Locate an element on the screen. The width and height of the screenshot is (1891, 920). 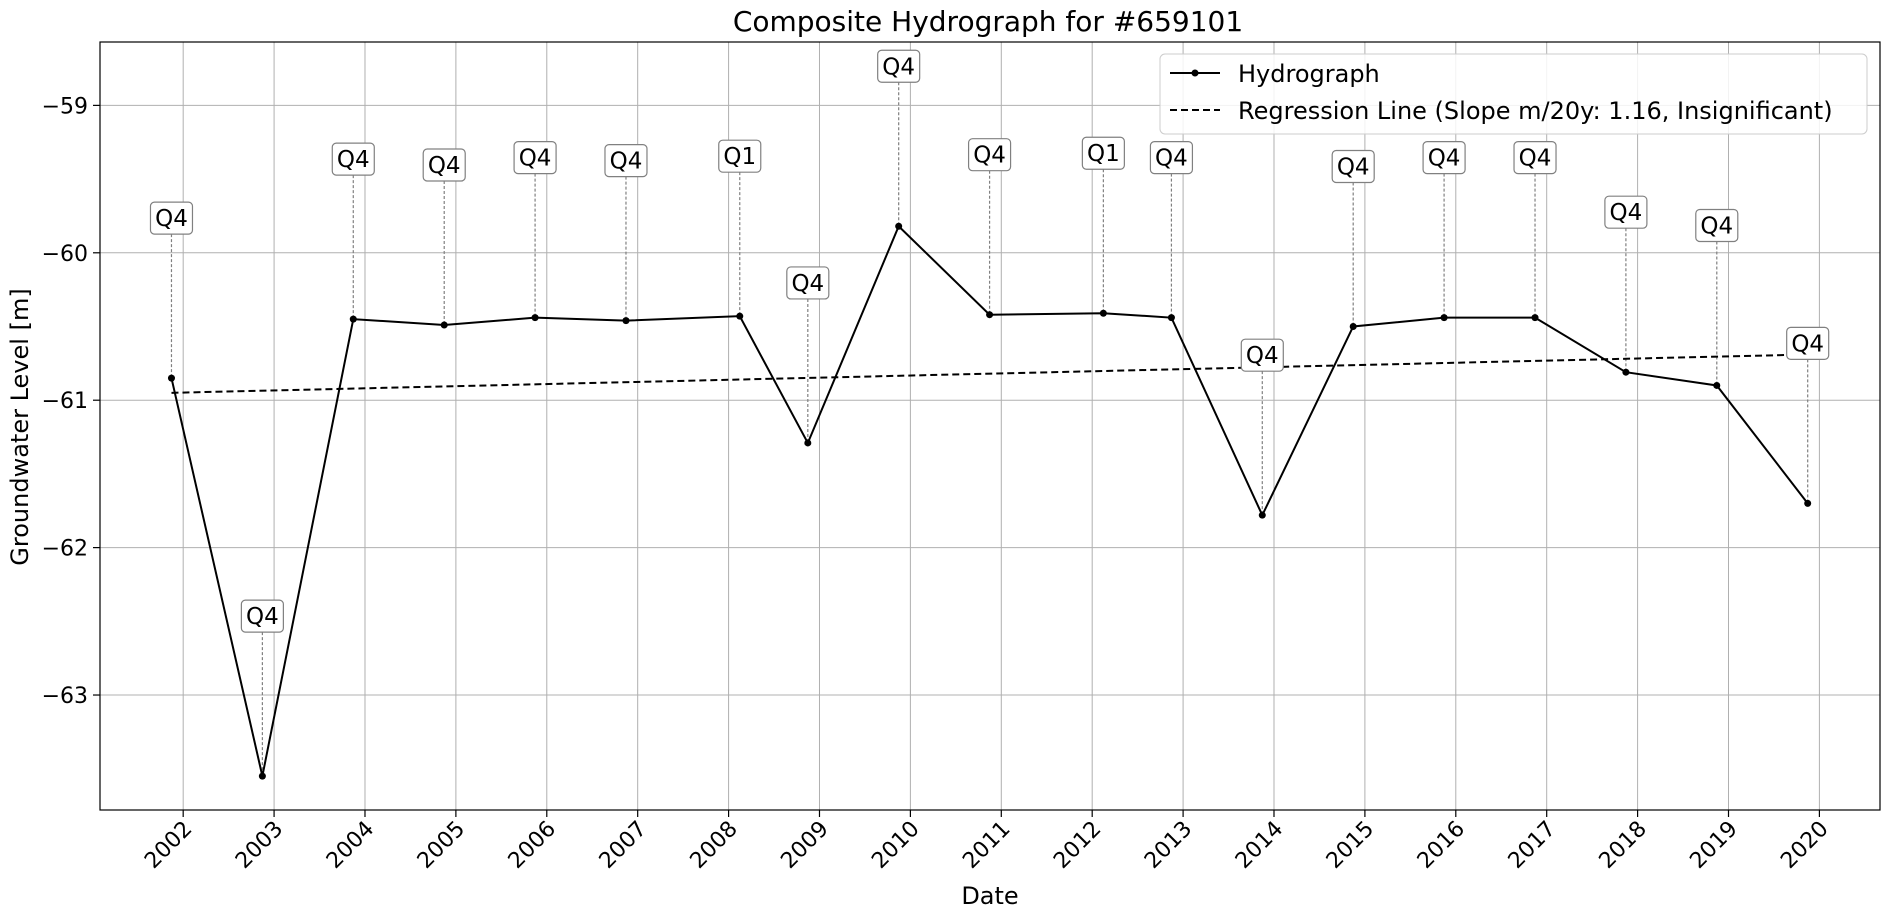
legend-hydrograph-label: Hydrograph is located at coordinates (1309, 74).